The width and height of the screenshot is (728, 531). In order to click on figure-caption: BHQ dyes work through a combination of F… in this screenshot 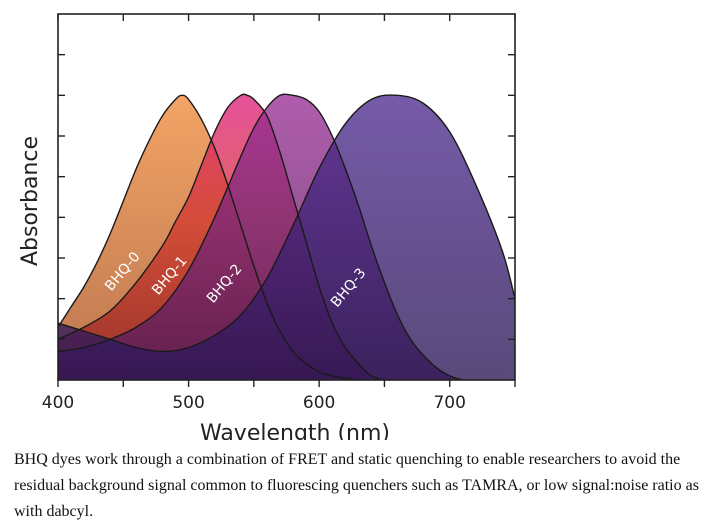, I will do `click(356, 485)`.